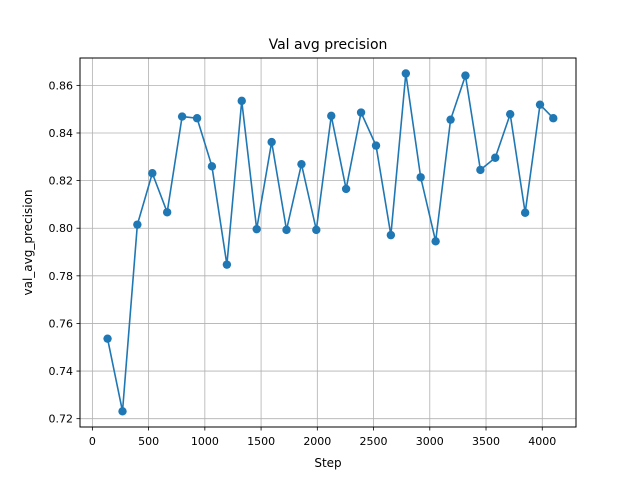  What do you see at coordinates (328, 45) in the screenshot?
I see `chart-title: Val avg precision` at bounding box center [328, 45].